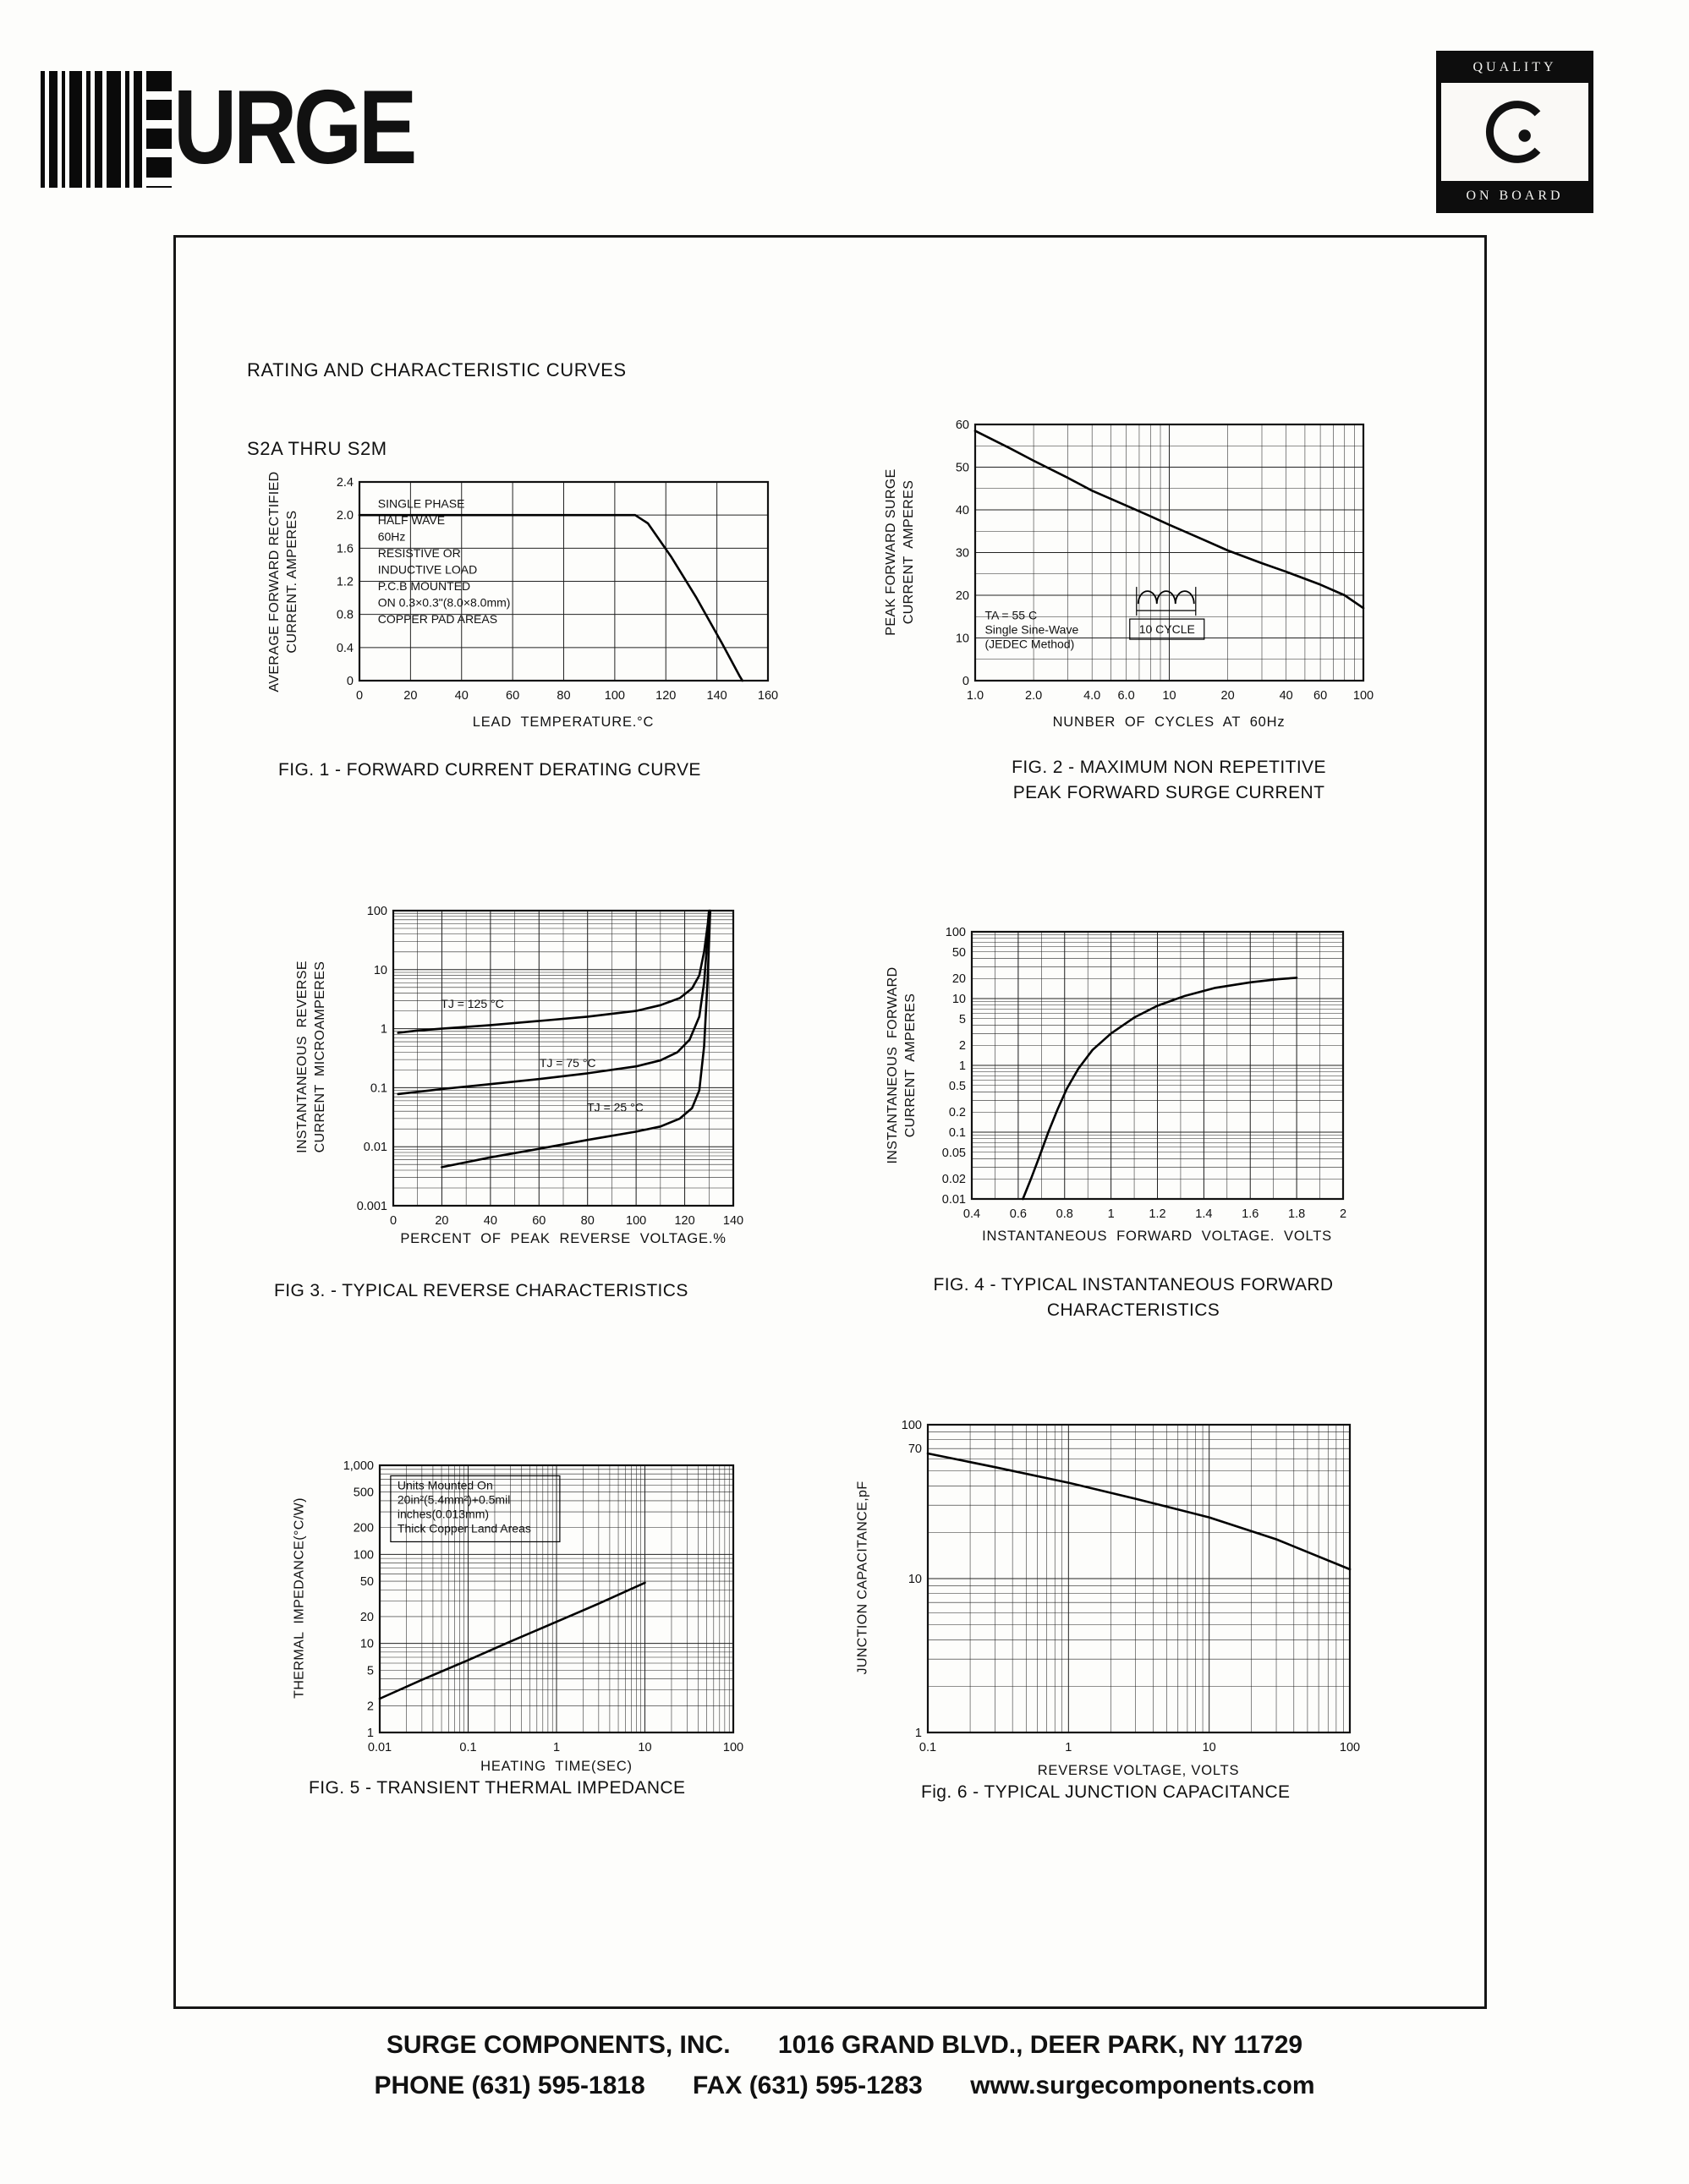 This screenshot has height=2184, width=1689. Describe the element at coordinates (372, 1206) in the screenshot. I see `svg-text: 0.001` at that location.